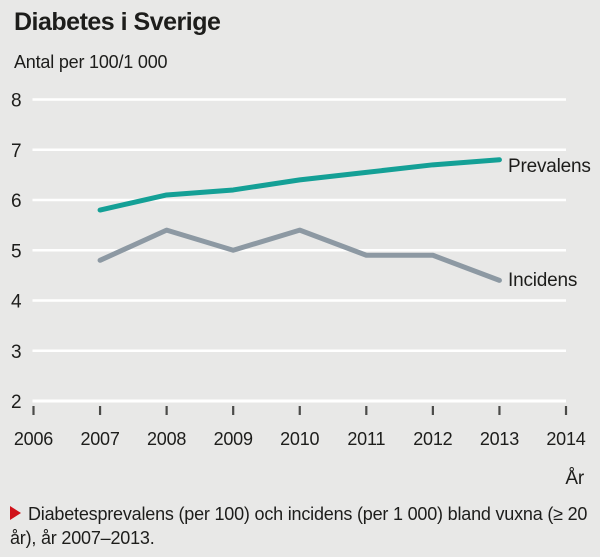  What do you see at coordinates (299, 185) in the screenshot?
I see `series-line-prevalens` at bounding box center [299, 185].